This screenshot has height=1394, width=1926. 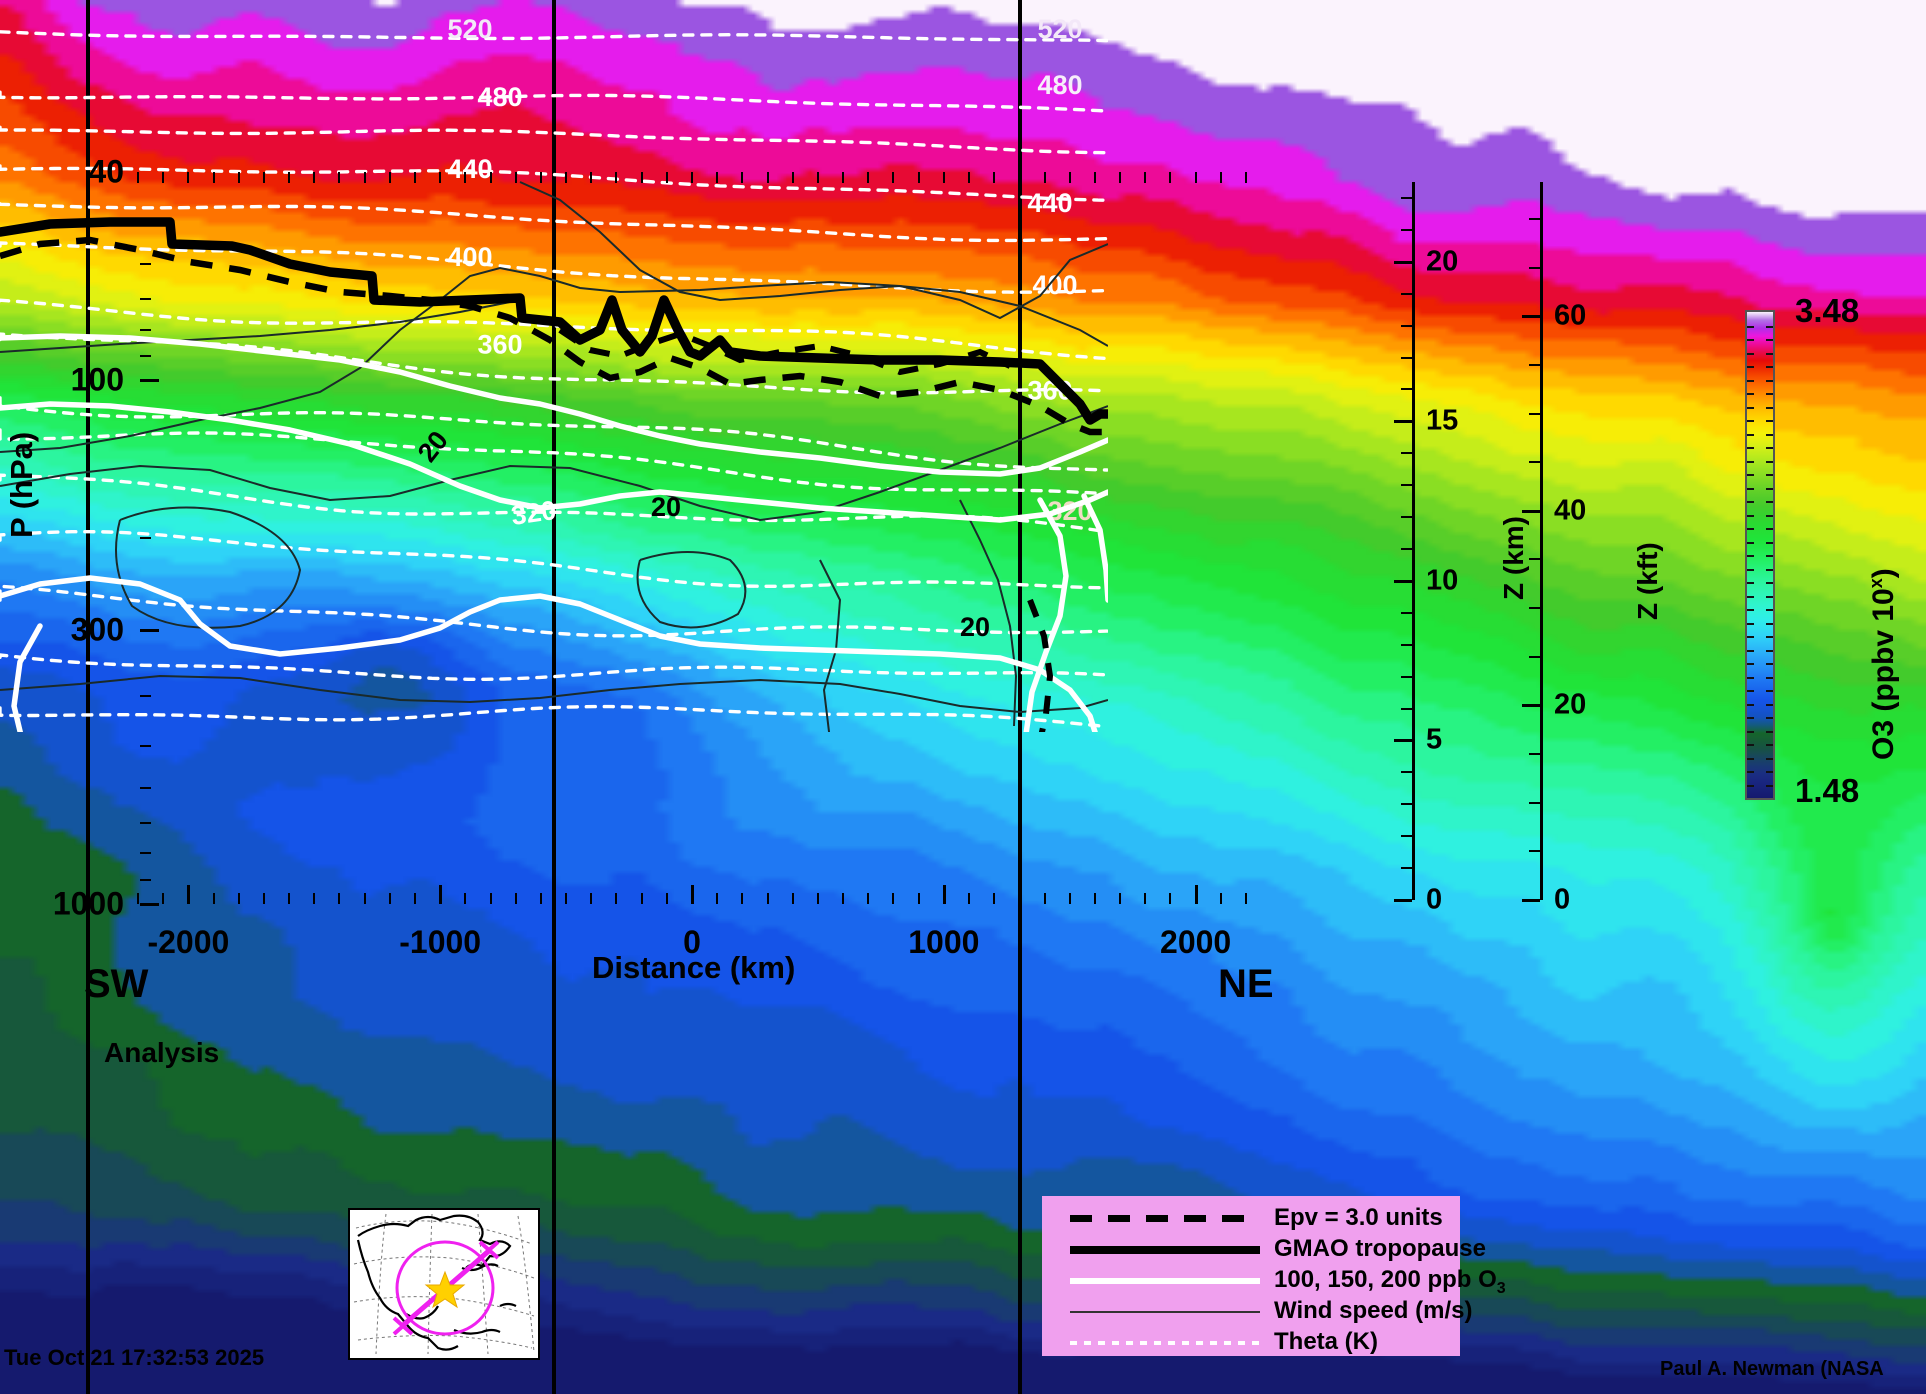 What do you see at coordinates (1760, 555) in the screenshot?
I see `colorbar` at bounding box center [1760, 555].